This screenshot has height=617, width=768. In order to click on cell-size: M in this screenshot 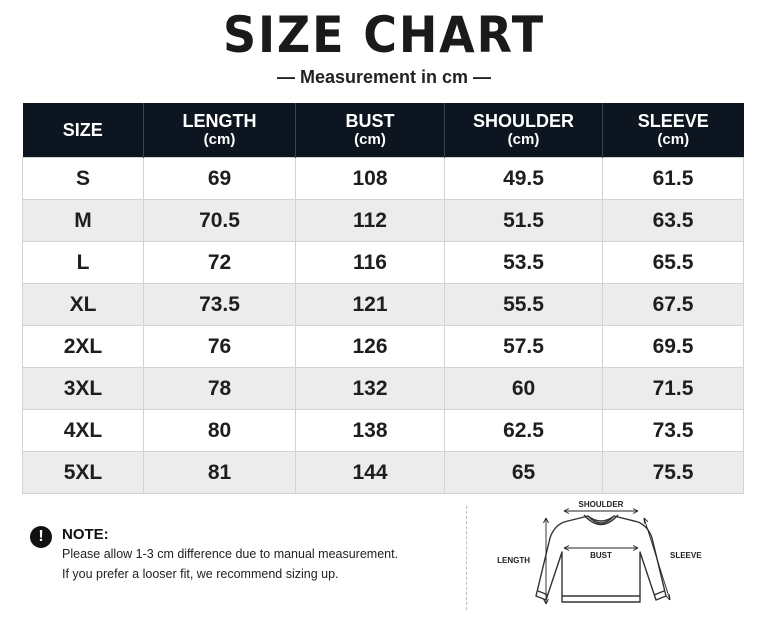, I will do `click(83, 220)`.